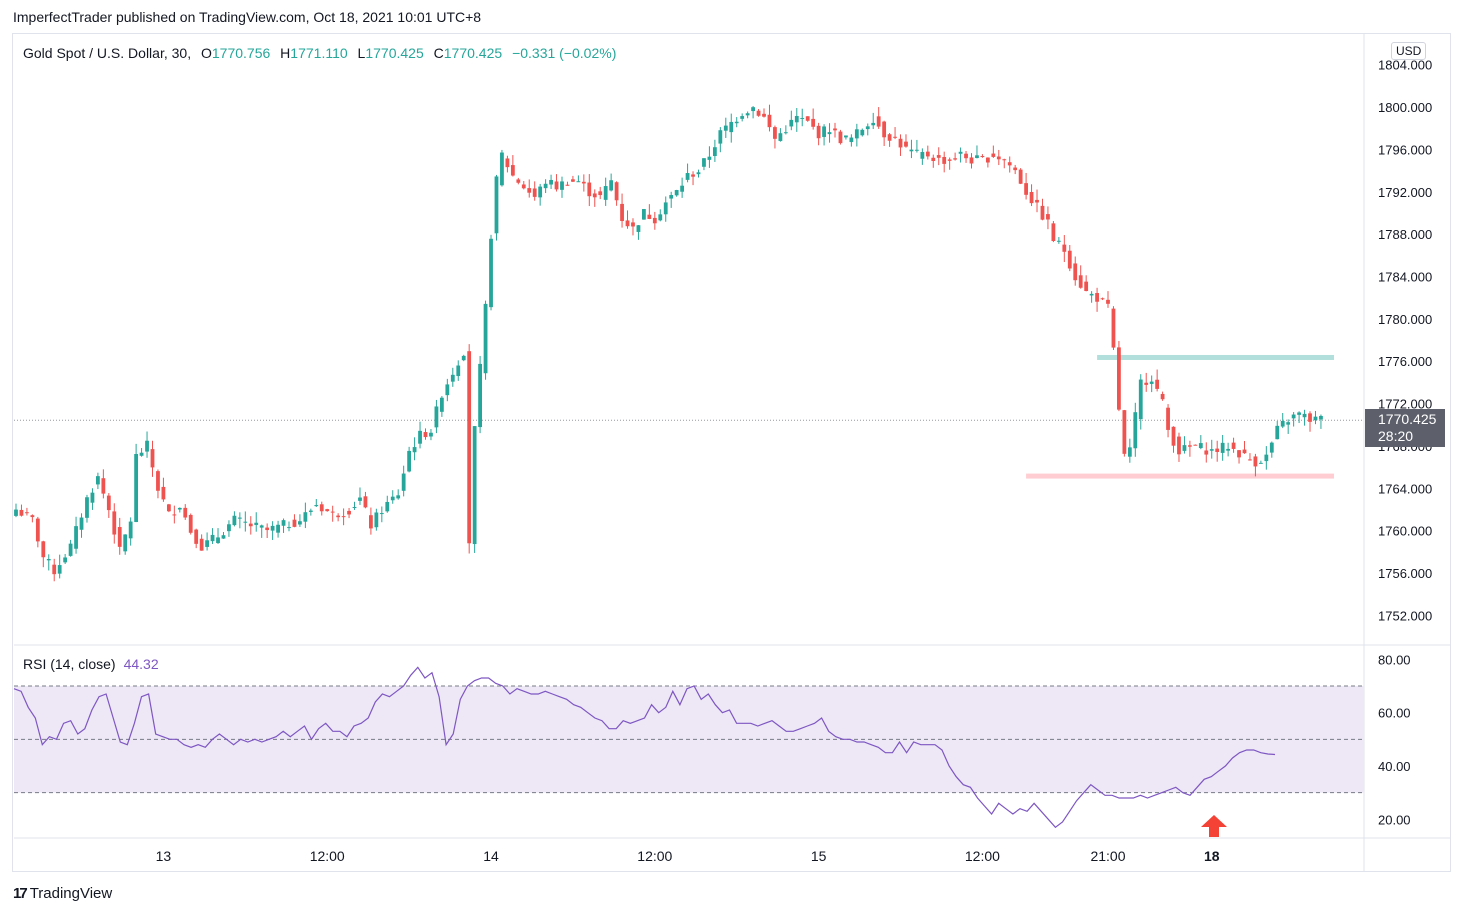 The image size is (1464, 917). What do you see at coordinates (473, 53) in the screenshot?
I see `close-value: 1770.425` at bounding box center [473, 53].